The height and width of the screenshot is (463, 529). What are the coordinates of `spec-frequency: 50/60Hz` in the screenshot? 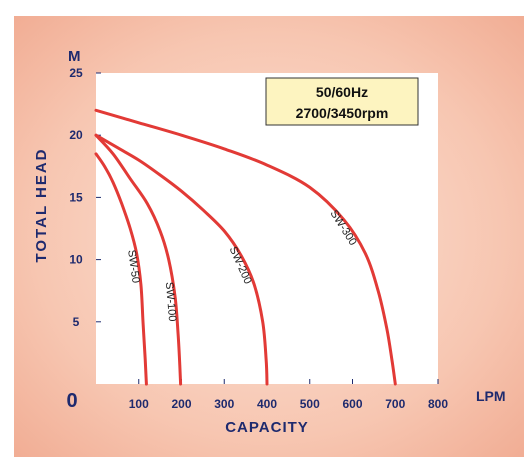 It's located at (342, 92).